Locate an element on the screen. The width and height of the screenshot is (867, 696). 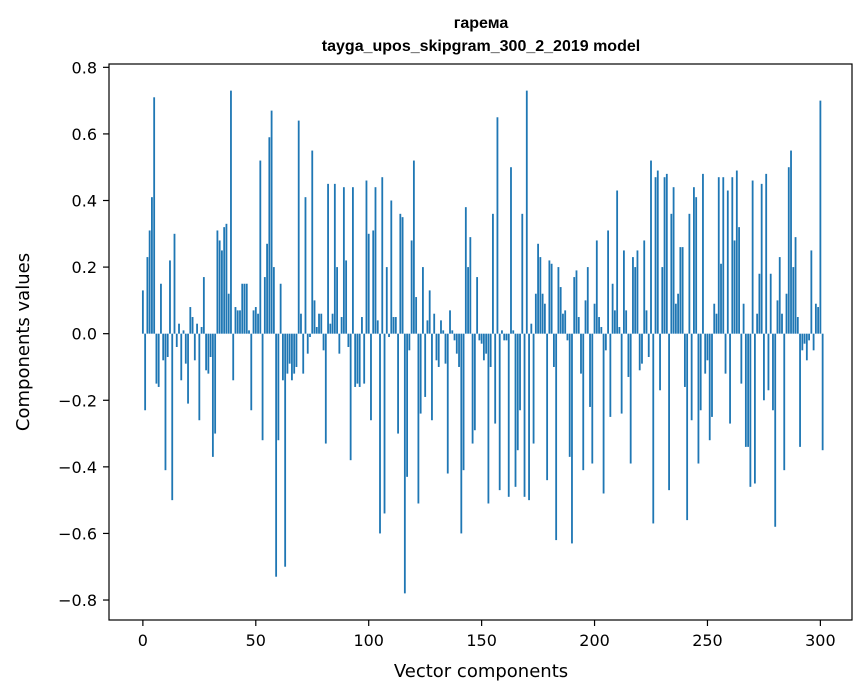
y-axis-label: Components values is located at coordinates (23, 342).